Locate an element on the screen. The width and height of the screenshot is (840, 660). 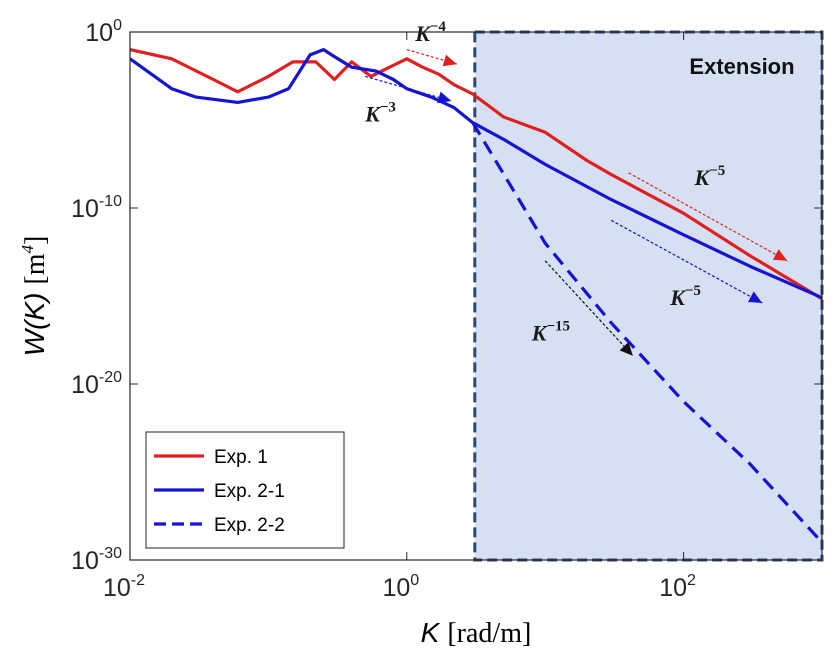
legend-label-2: Exp. 2-1 is located at coordinates (249, 491).